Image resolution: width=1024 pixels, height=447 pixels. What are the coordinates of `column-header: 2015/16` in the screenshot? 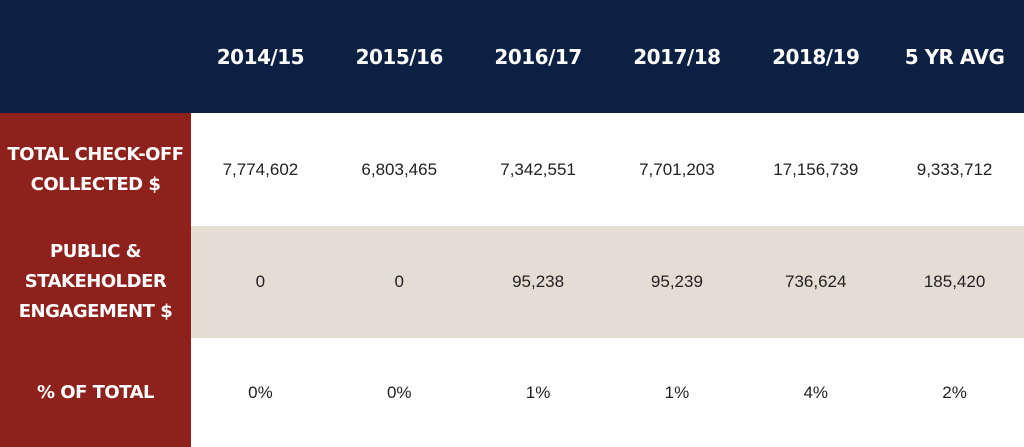 It's located at (399, 56).